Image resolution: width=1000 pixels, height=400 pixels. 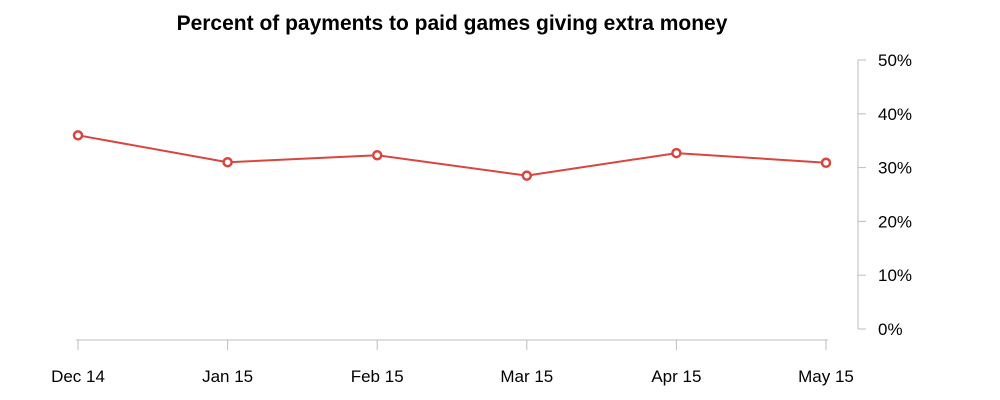 I want to click on y-tick-label: 10%, so click(x=895, y=275).